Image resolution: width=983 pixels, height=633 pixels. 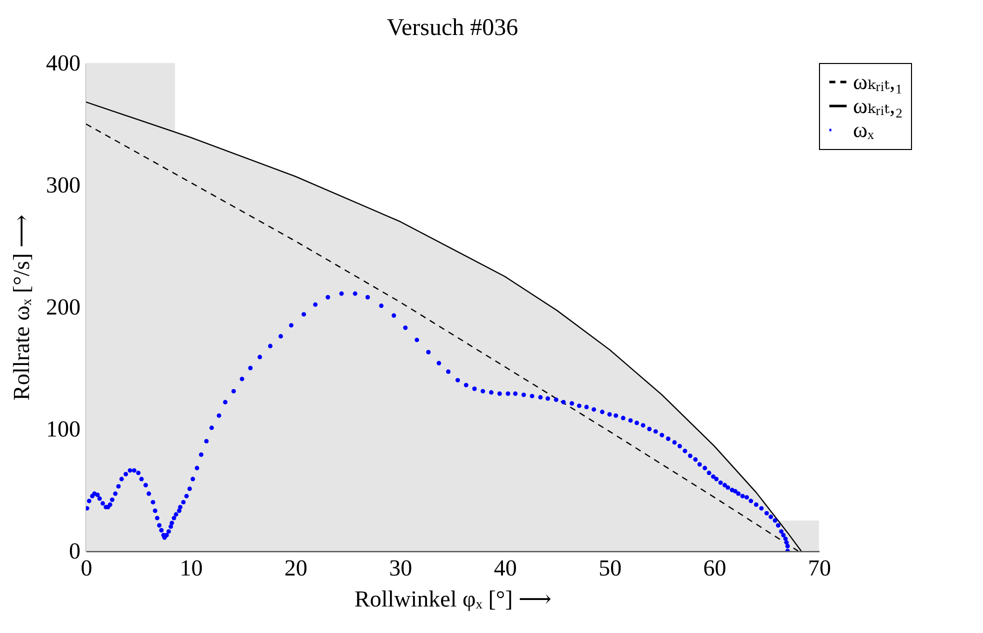 I want to click on y-tick-label: 200, so click(x=63, y=307).